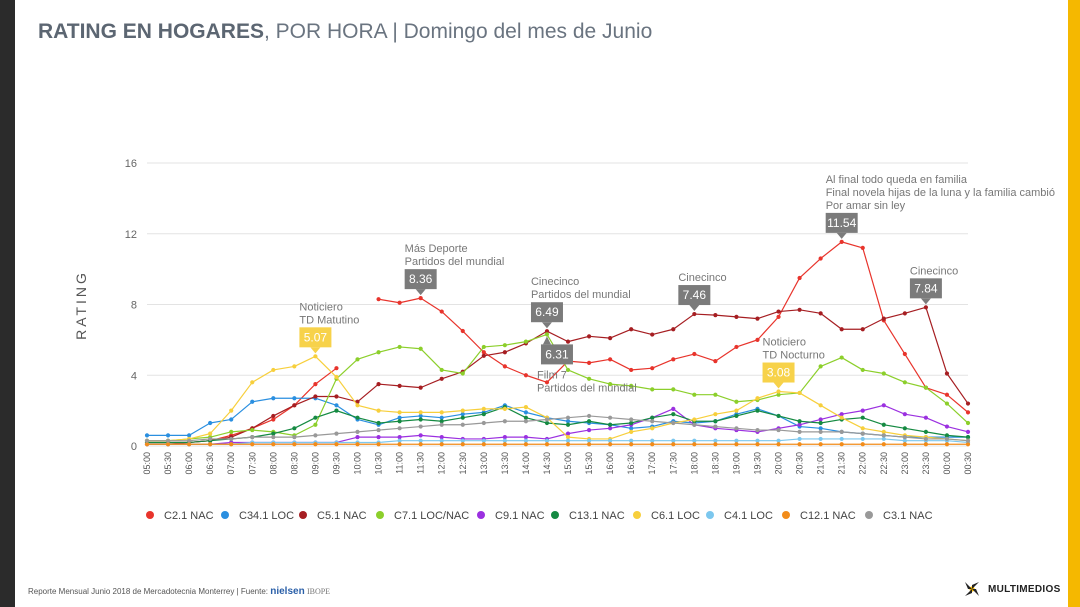  I want to click on x-tick-label: 20:00, so click(779, 463).